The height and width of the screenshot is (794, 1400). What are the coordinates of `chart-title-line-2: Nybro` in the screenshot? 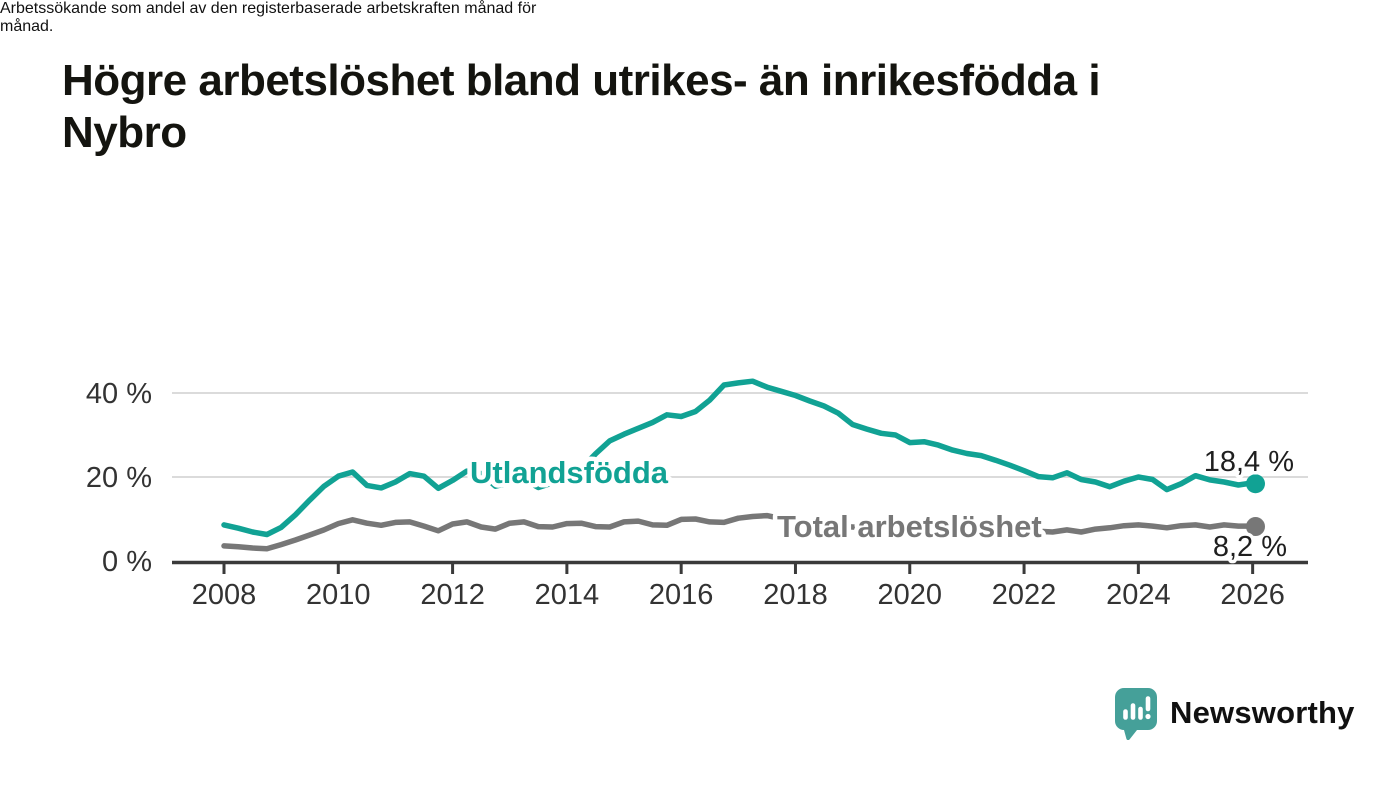 It's located at (124, 132).